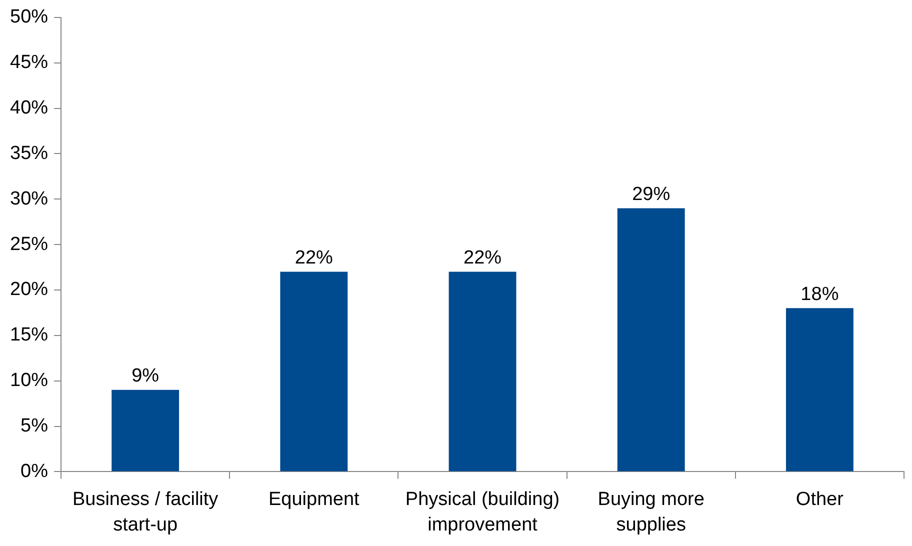 The height and width of the screenshot is (546, 912). Describe the element at coordinates (651, 194) in the screenshot. I see `data-label: 29%` at that location.